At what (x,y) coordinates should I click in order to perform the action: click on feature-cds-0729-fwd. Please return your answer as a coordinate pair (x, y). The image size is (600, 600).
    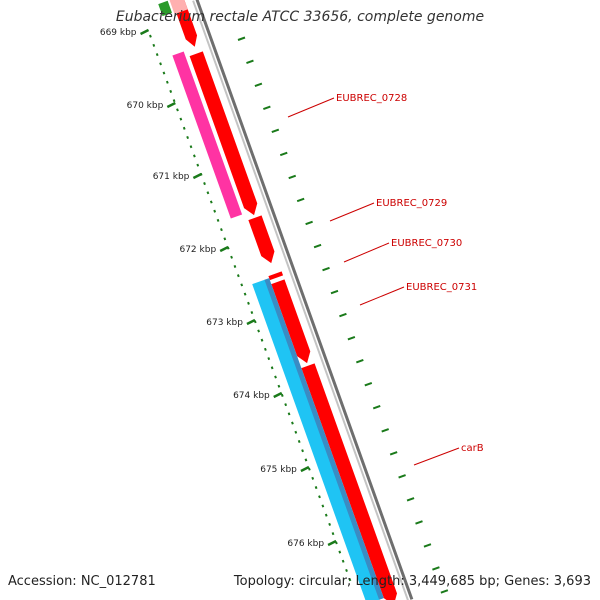
    Looking at the image, I should click on (261, 239).